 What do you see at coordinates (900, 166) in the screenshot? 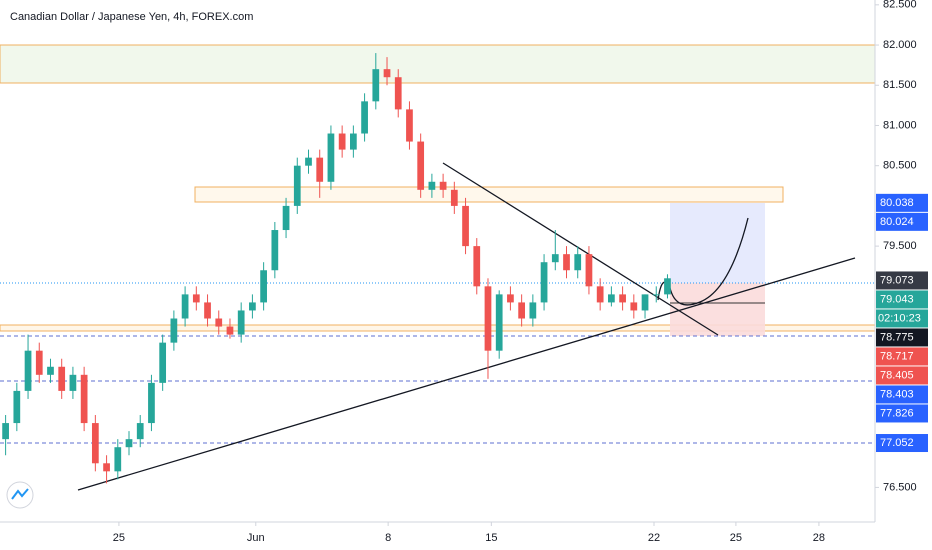
I see `y-tick-label: 80.500` at bounding box center [900, 166].